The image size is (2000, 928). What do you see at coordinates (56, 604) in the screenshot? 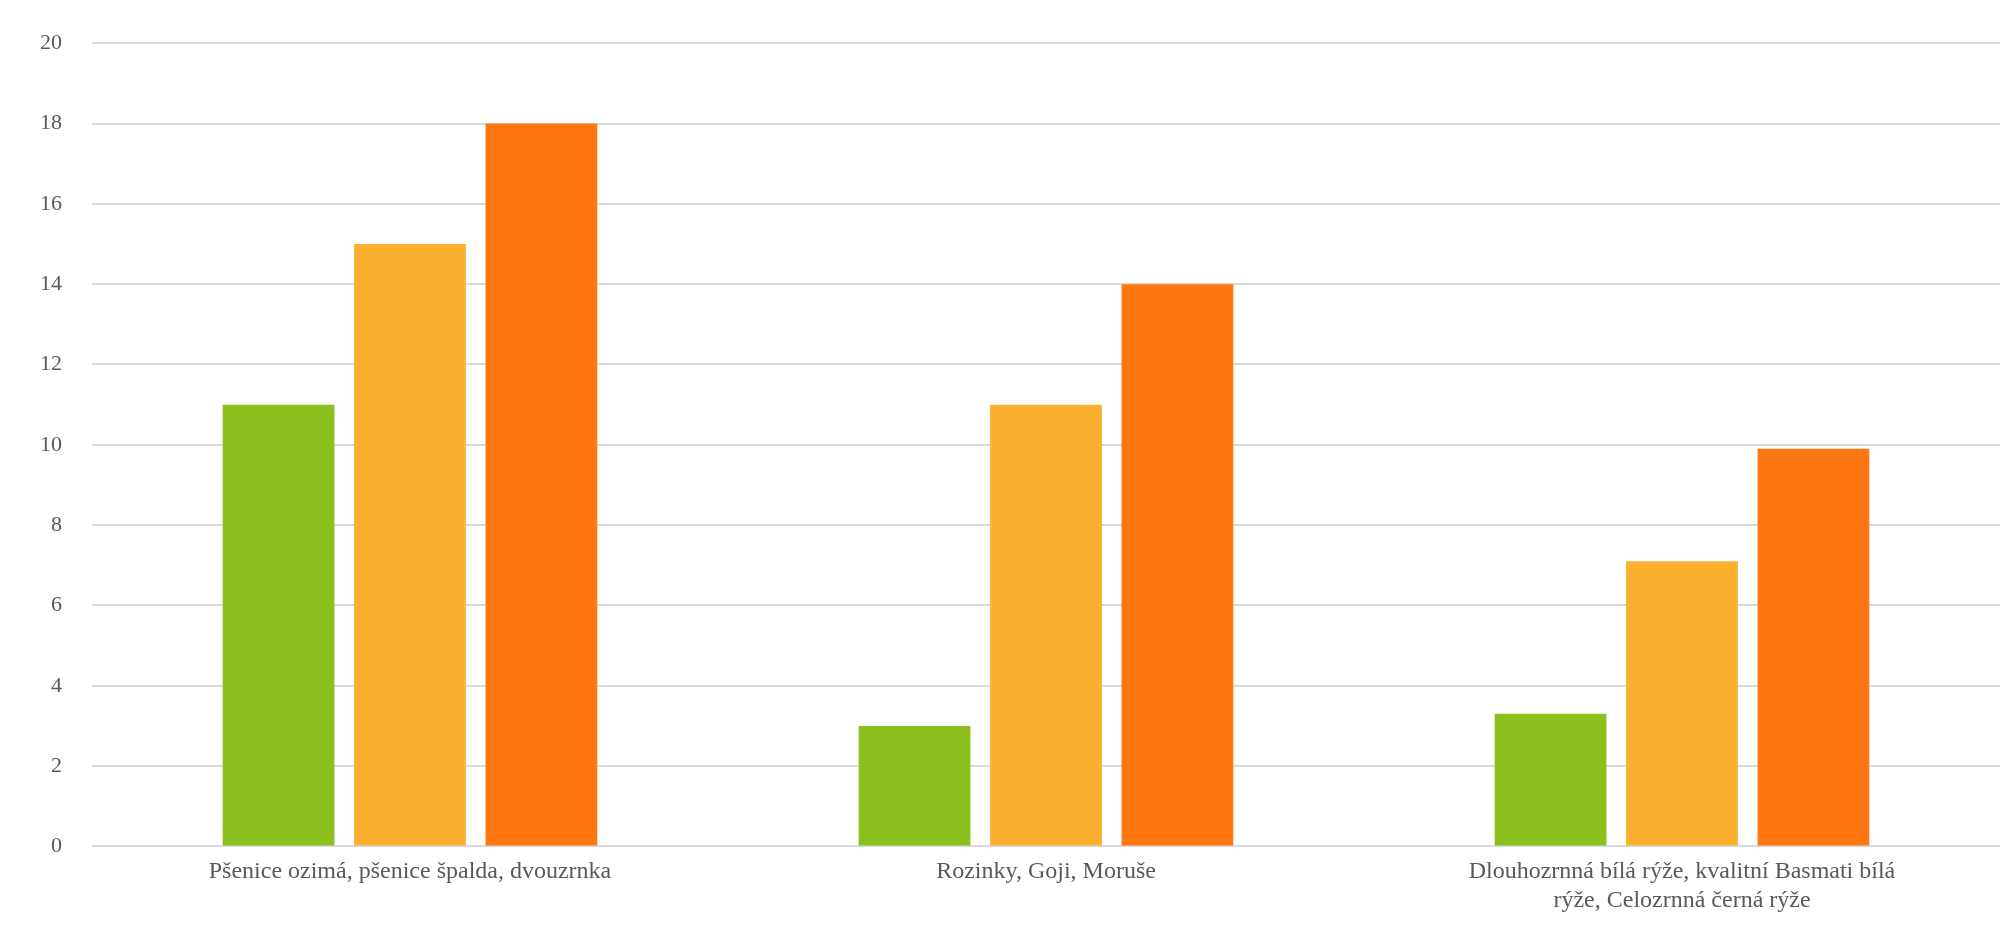
I see `y-tick-label: 6` at bounding box center [56, 604].